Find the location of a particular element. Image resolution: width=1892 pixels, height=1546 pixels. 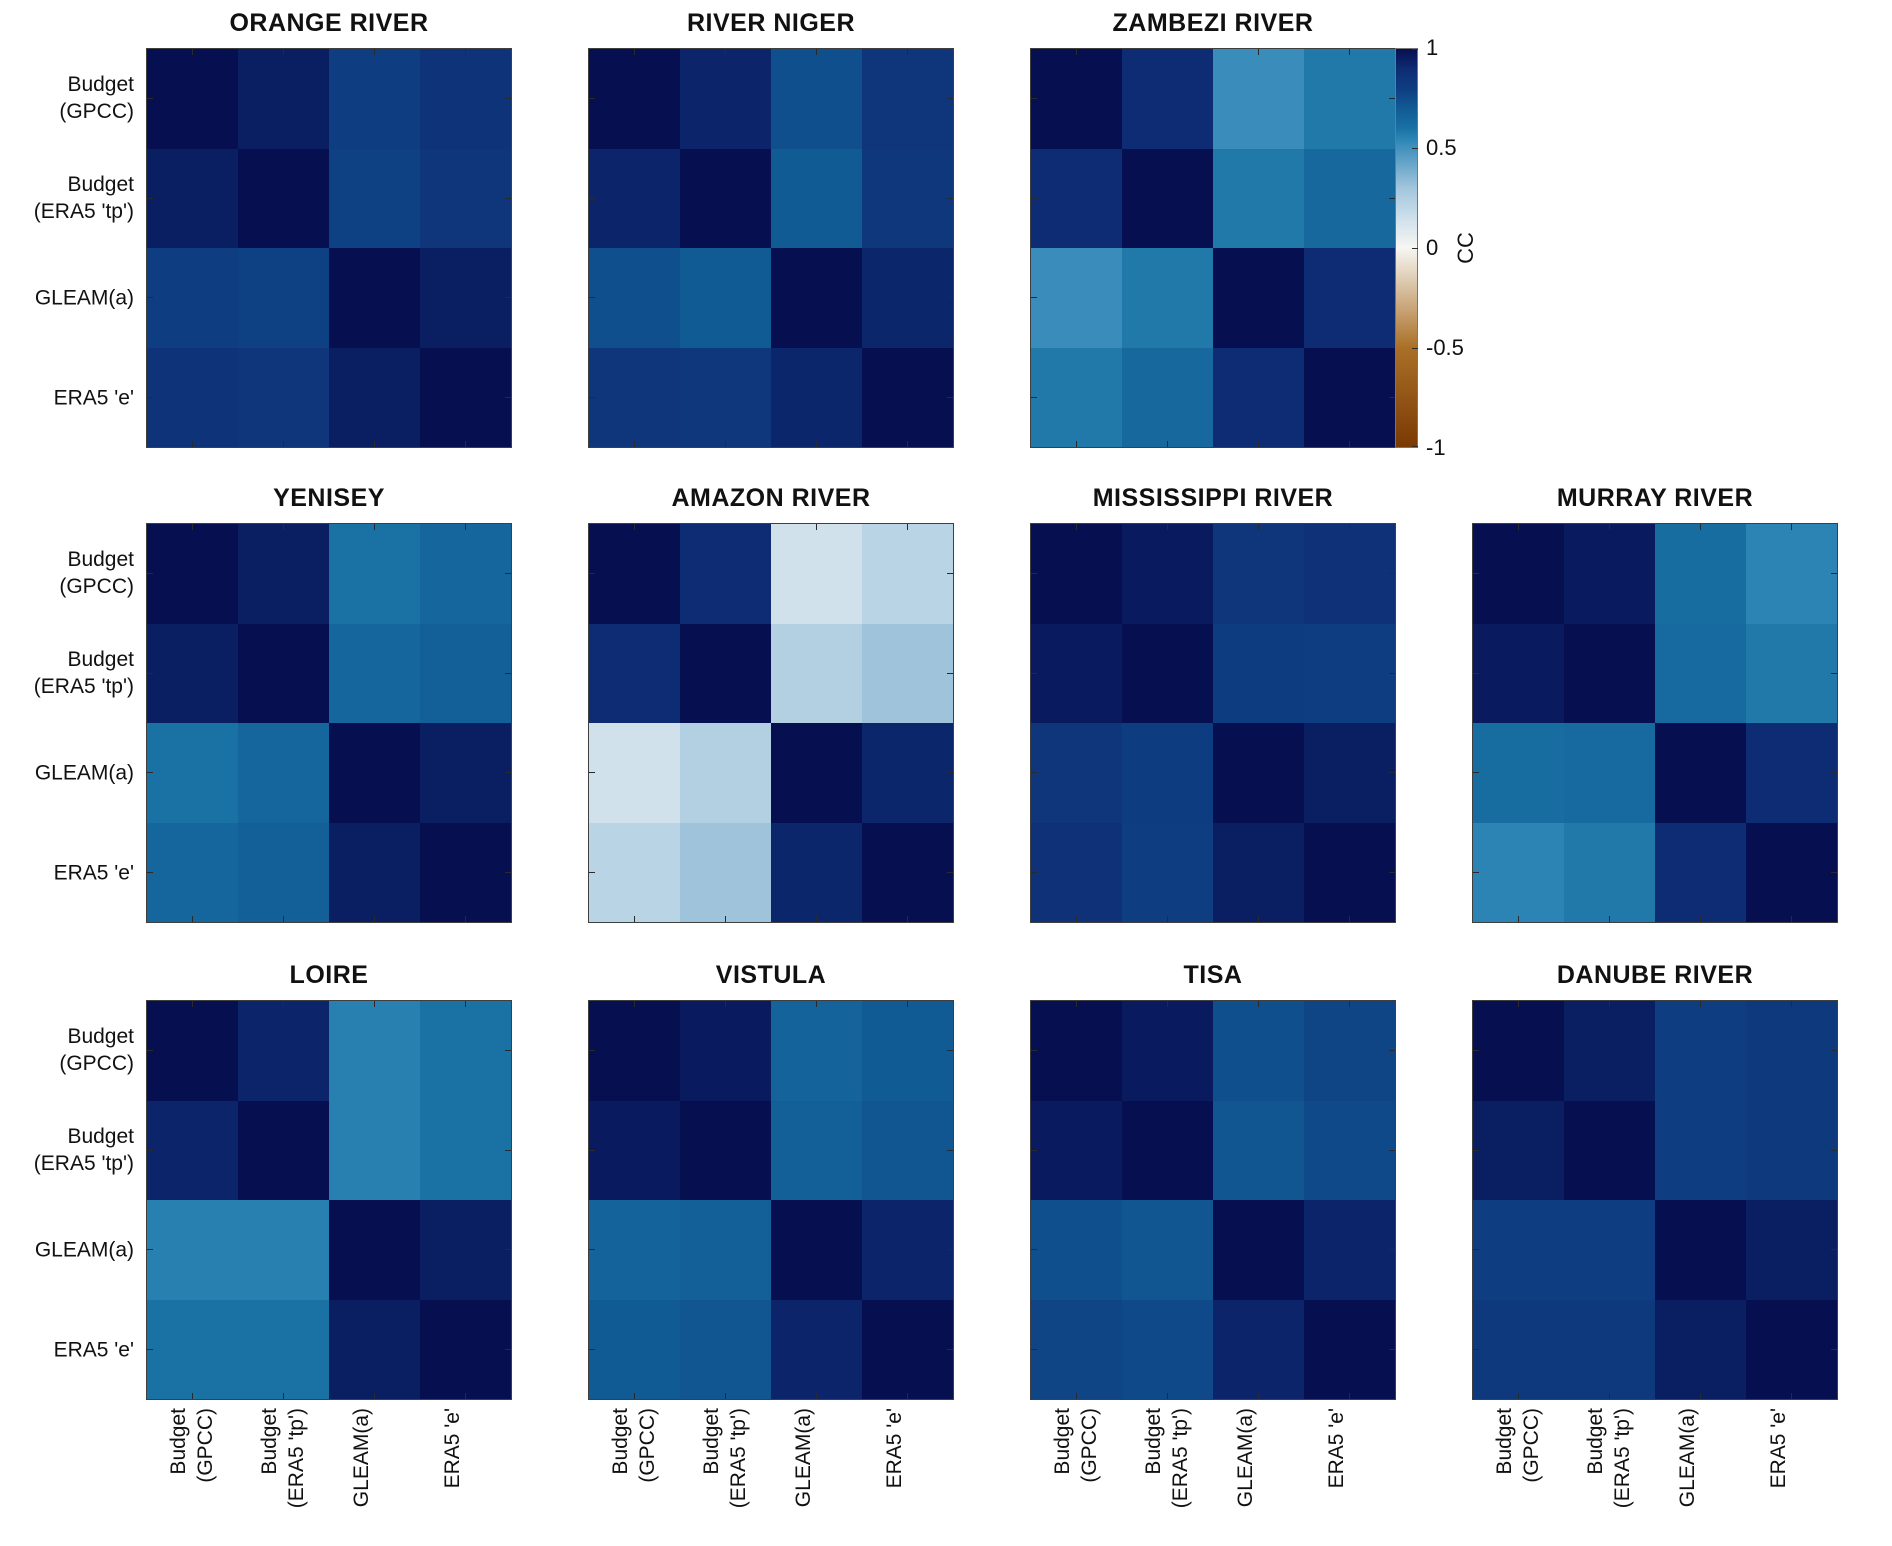

heatmap-panel-vistula is located at coordinates (771, 1200).